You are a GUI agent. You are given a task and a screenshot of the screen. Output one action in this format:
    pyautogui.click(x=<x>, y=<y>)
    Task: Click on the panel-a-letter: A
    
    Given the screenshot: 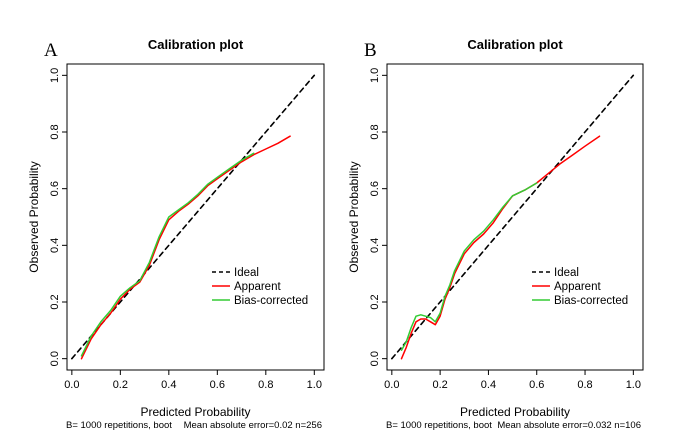 What is the action you would take?
    pyautogui.click(x=51, y=50)
    